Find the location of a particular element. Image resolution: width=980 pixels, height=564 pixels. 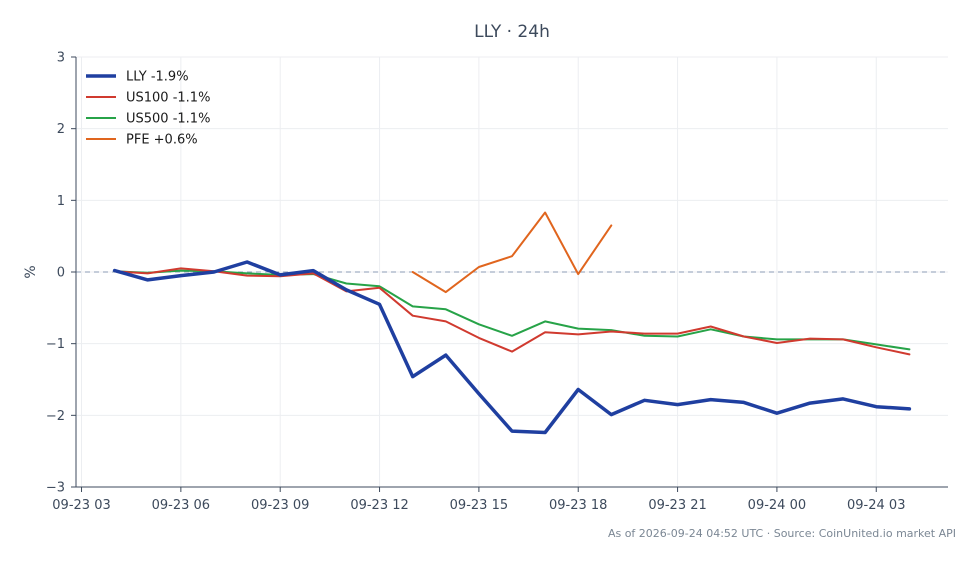

legend-label: LLY -1.9% is located at coordinates (157, 77).